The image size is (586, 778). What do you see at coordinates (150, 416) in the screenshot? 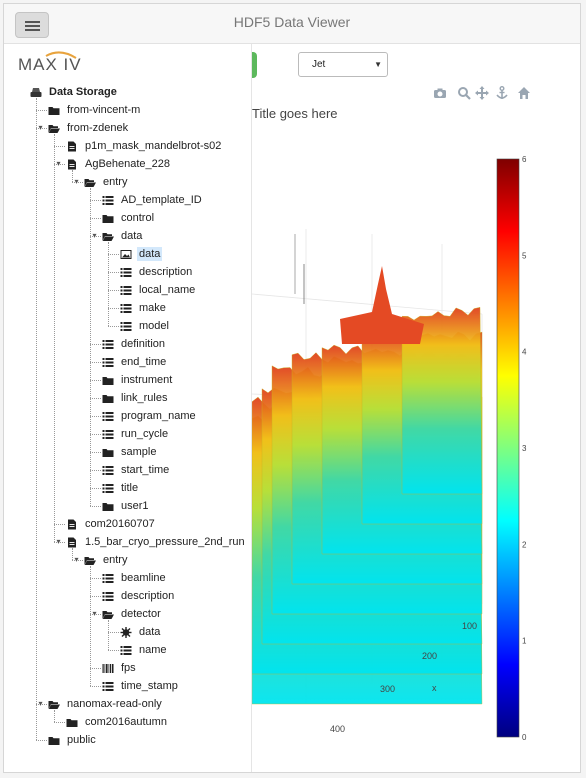
I see `tree-node-program-name: program_name` at bounding box center [150, 416].